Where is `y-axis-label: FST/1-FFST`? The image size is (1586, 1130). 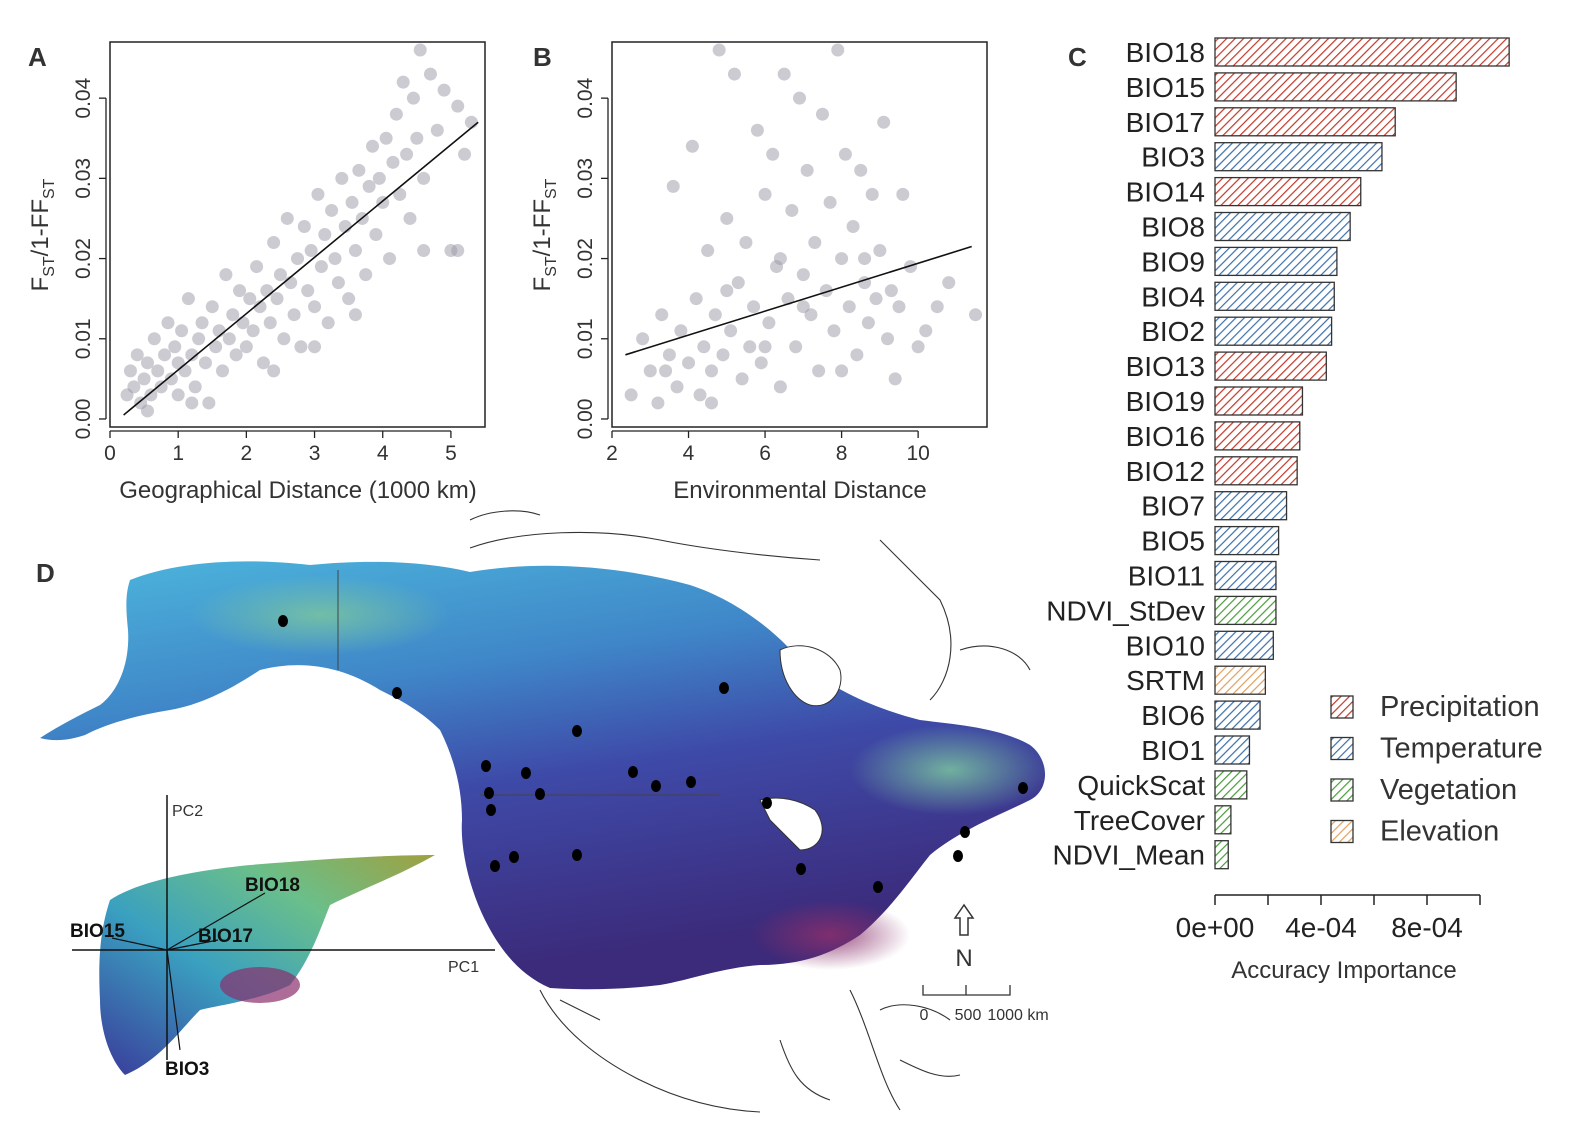 y-axis-label: FST/1-FFST is located at coordinates (42, 234).